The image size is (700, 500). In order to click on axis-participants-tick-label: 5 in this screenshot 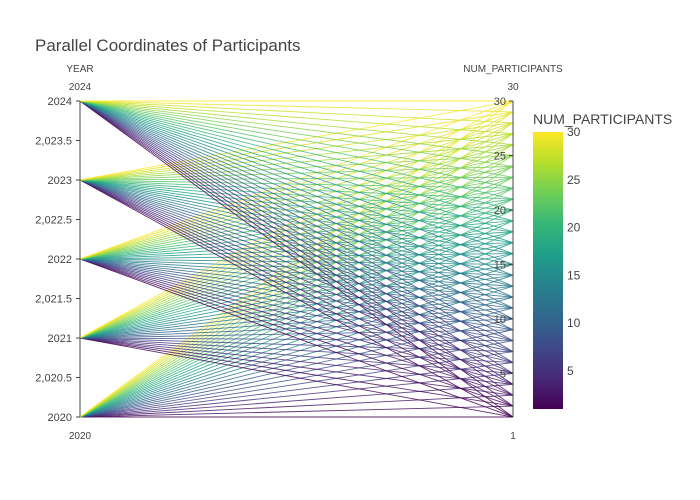, I will do `click(503, 374)`.